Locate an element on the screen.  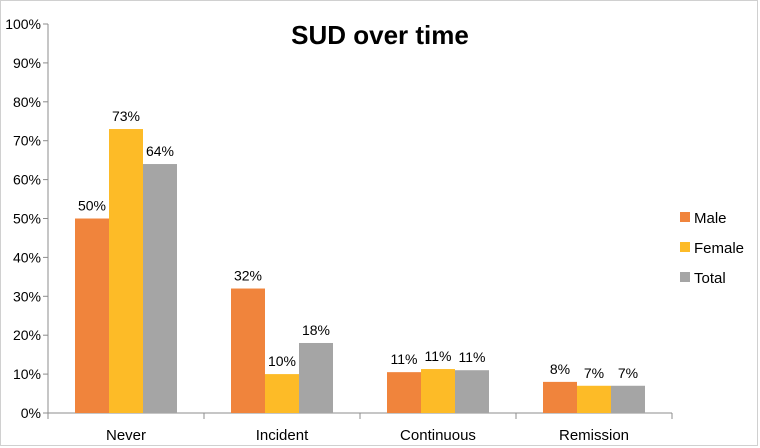
y-tick-label: 30% is located at coordinates (27, 296).